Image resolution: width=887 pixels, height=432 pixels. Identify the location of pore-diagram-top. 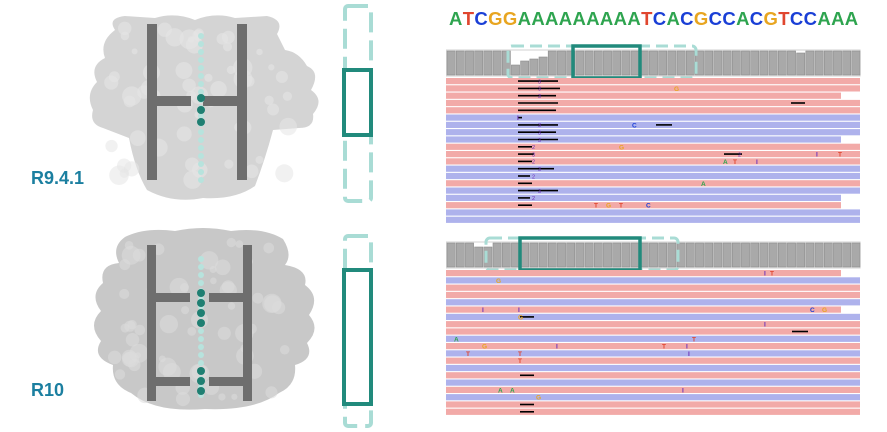
(204, 107).